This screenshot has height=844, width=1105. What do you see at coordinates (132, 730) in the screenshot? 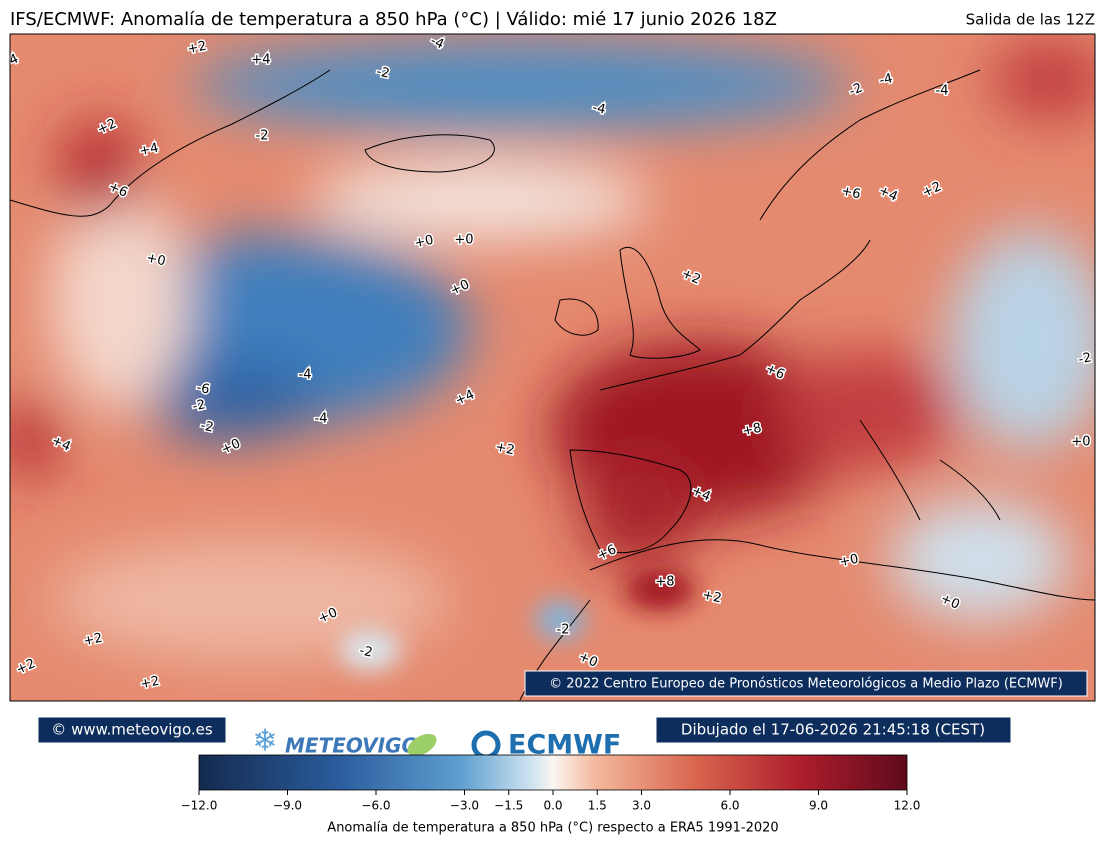
I see `site-label: © www.meteovigo.es` at bounding box center [132, 730].